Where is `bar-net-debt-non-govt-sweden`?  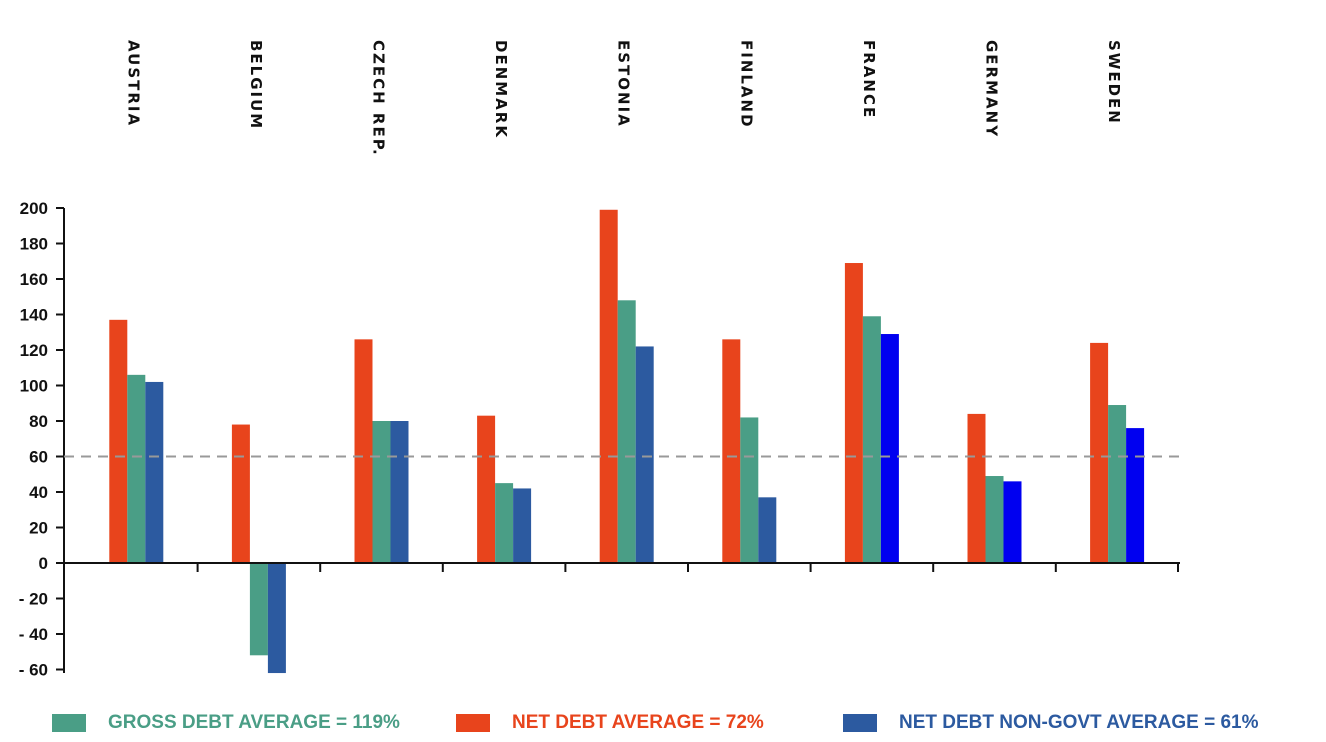 bar-net-debt-non-govt-sweden is located at coordinates (1135, 495).